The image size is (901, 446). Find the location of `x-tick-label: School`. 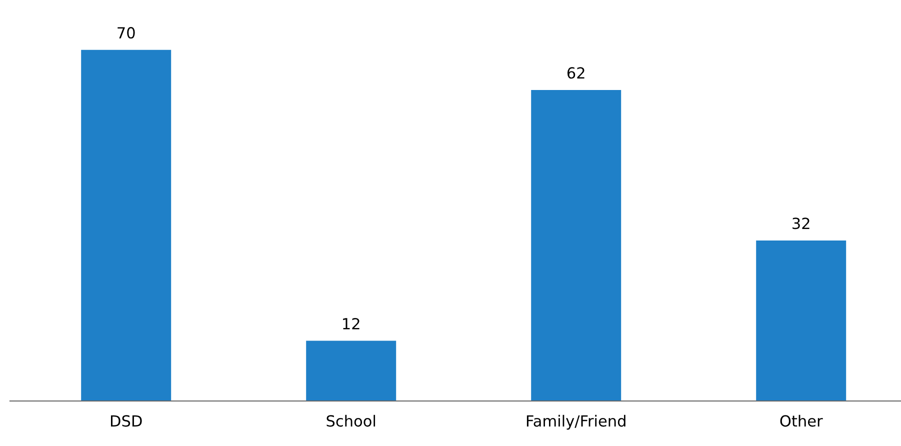

x-tick-label: School is located at coordinates (351, 420).